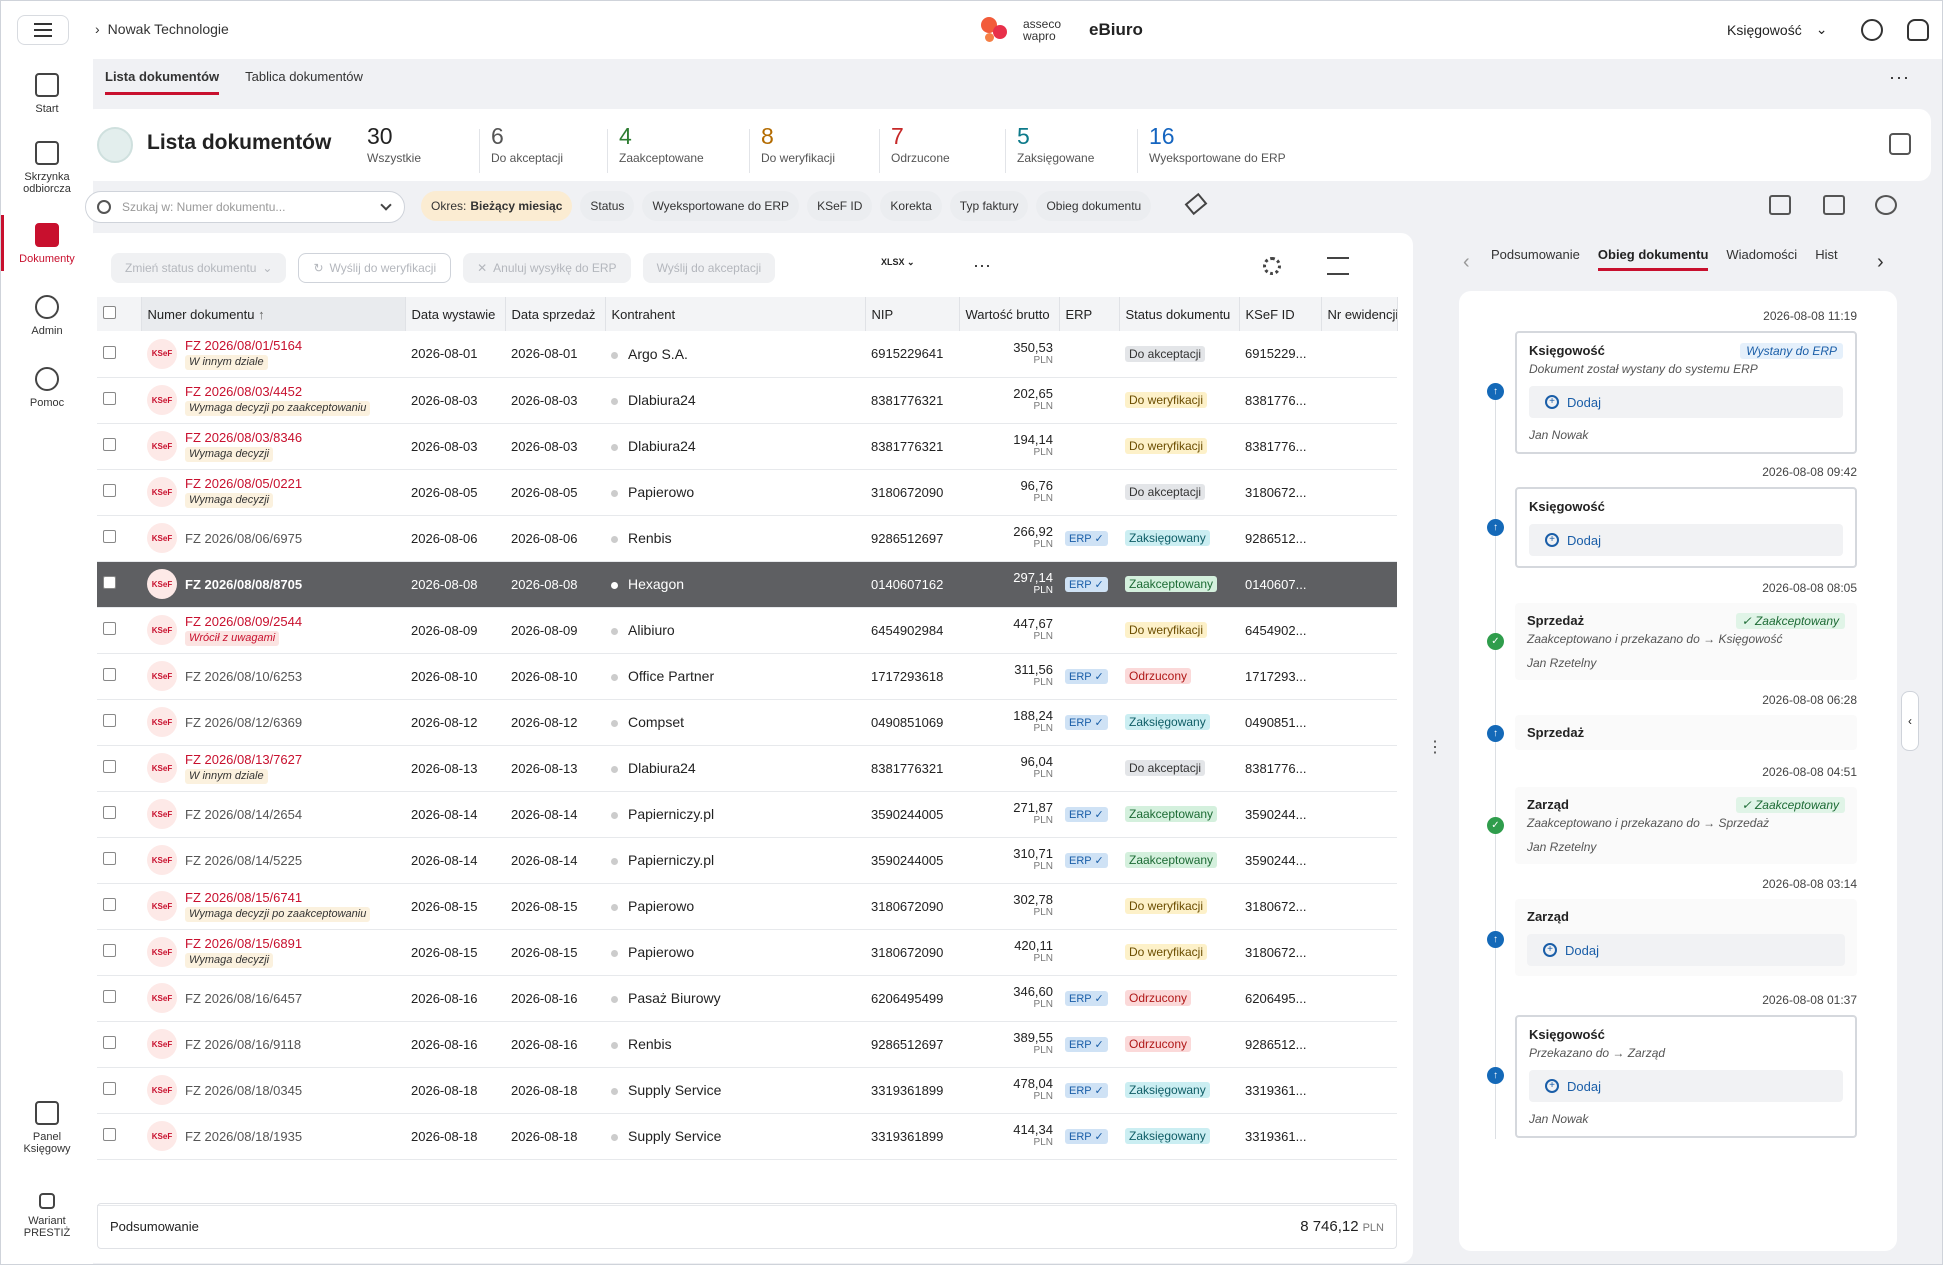 This screenshot has height=1265, width=1943. What do you see at coordinates (1899, 77) in the screenshot?
I see `more-options-icon: ···` at bounding box center [1899, 77].